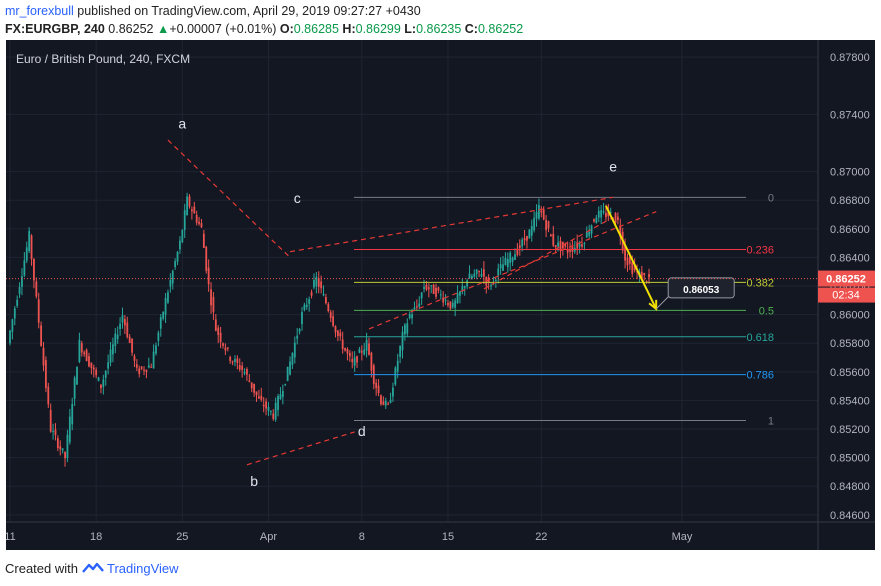 This screenshot has width=881, height=586. Describe the element at coordinates (850, 430) in the screenshot. I see `price-tick-label: 0.85200` at that location.